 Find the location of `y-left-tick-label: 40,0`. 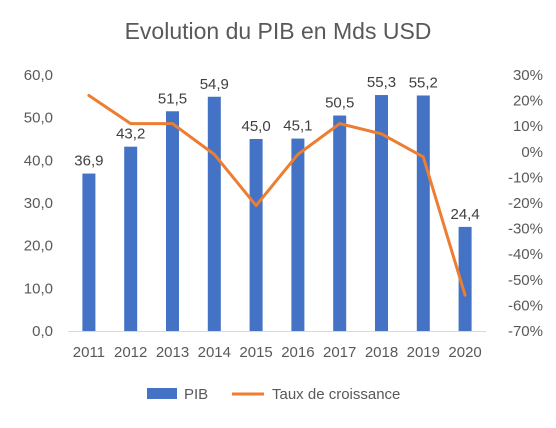

y-left-tick-label: 40,0 is located at coordinates (38, 160).